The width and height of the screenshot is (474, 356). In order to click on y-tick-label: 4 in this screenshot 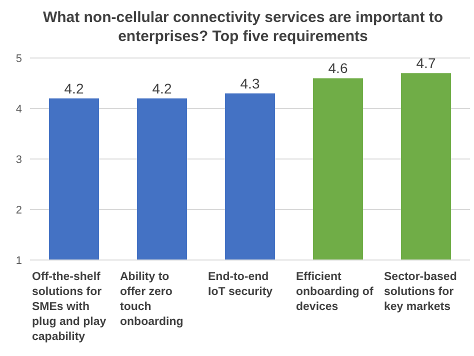, I will do `click(19, 109)`.